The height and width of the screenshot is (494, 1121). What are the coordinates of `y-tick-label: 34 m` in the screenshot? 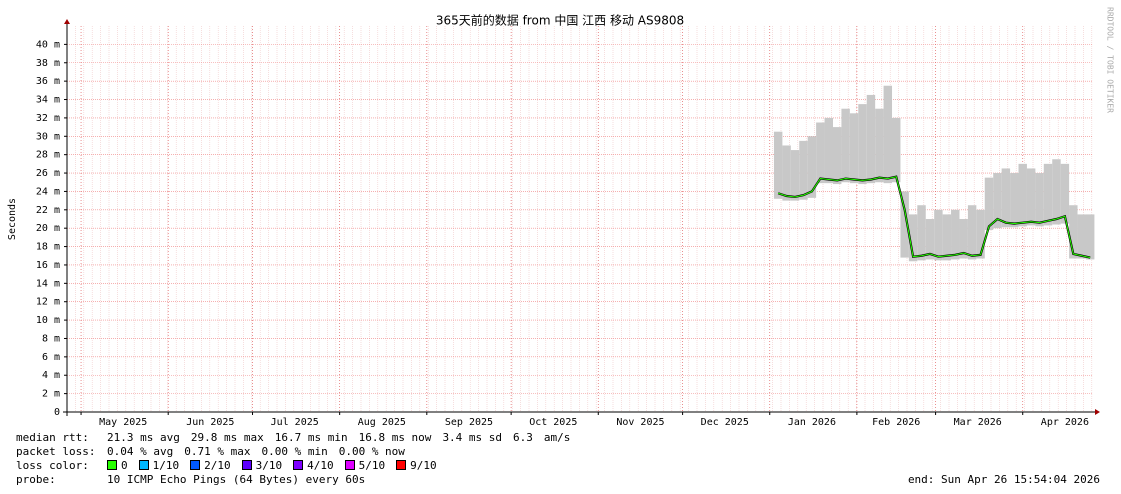 It's located at (48, 100).